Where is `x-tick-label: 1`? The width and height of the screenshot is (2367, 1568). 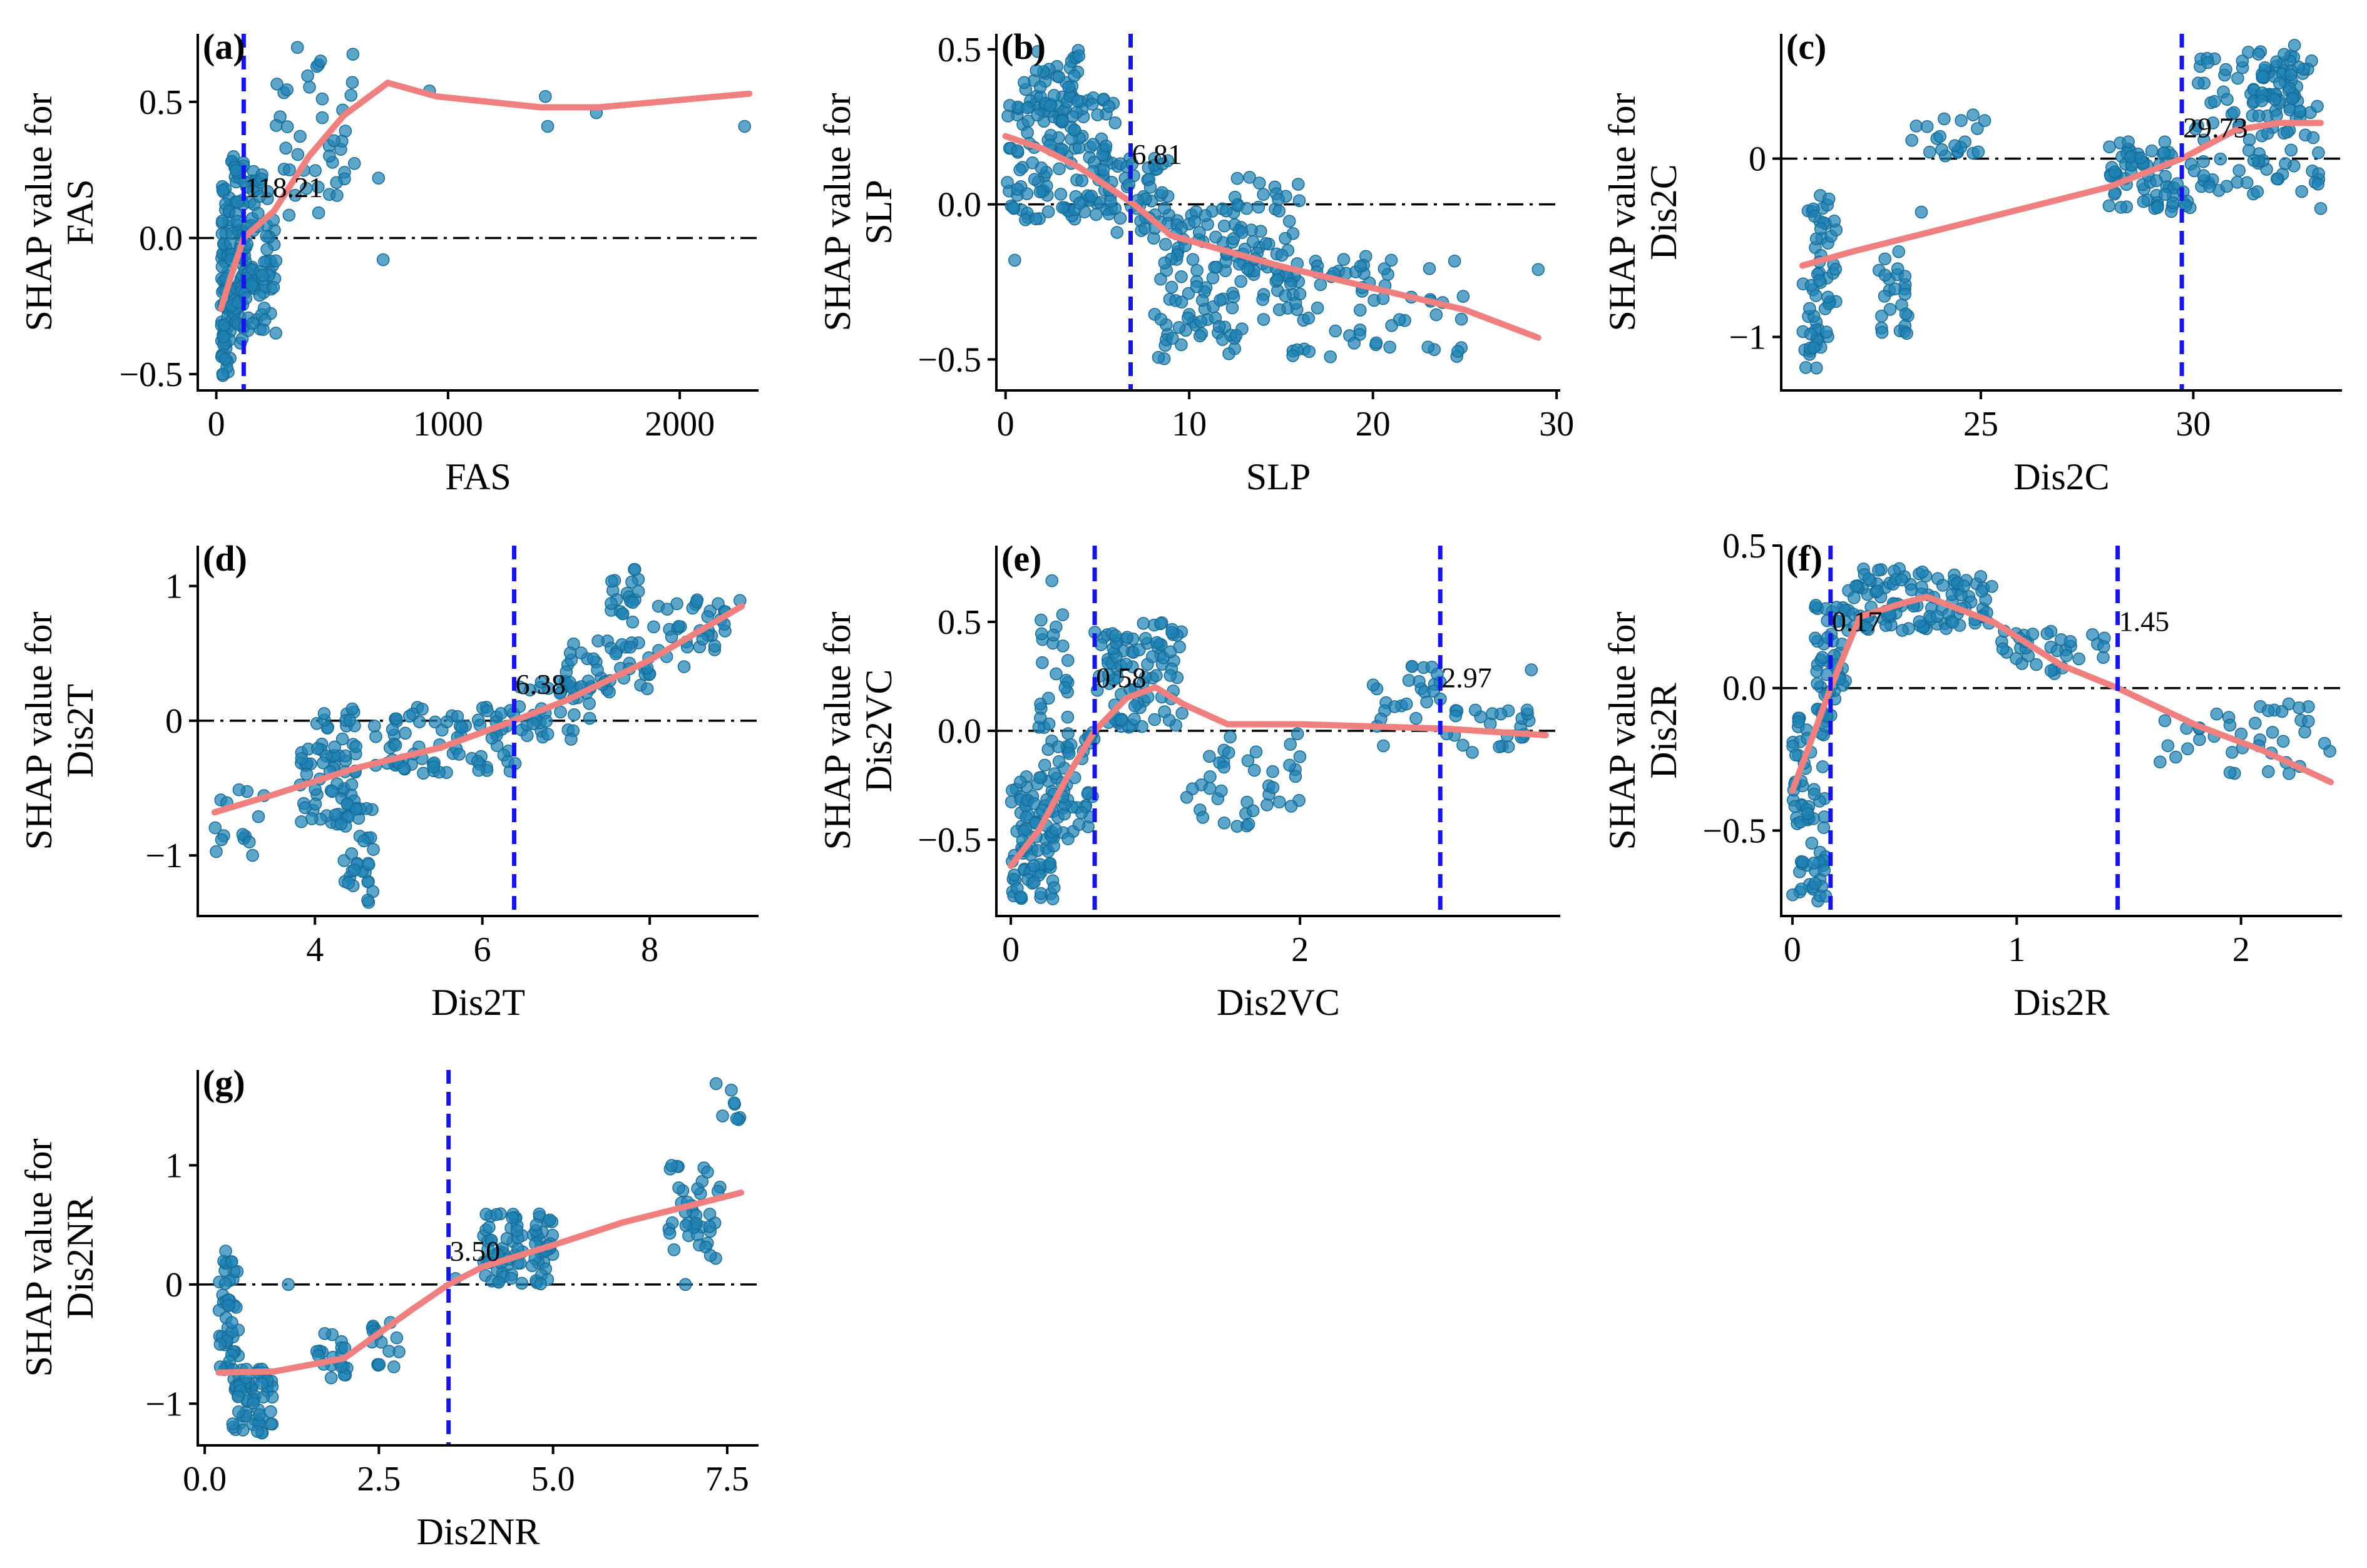
x-tick-label: 1 is located at coordinates (2016, 950).